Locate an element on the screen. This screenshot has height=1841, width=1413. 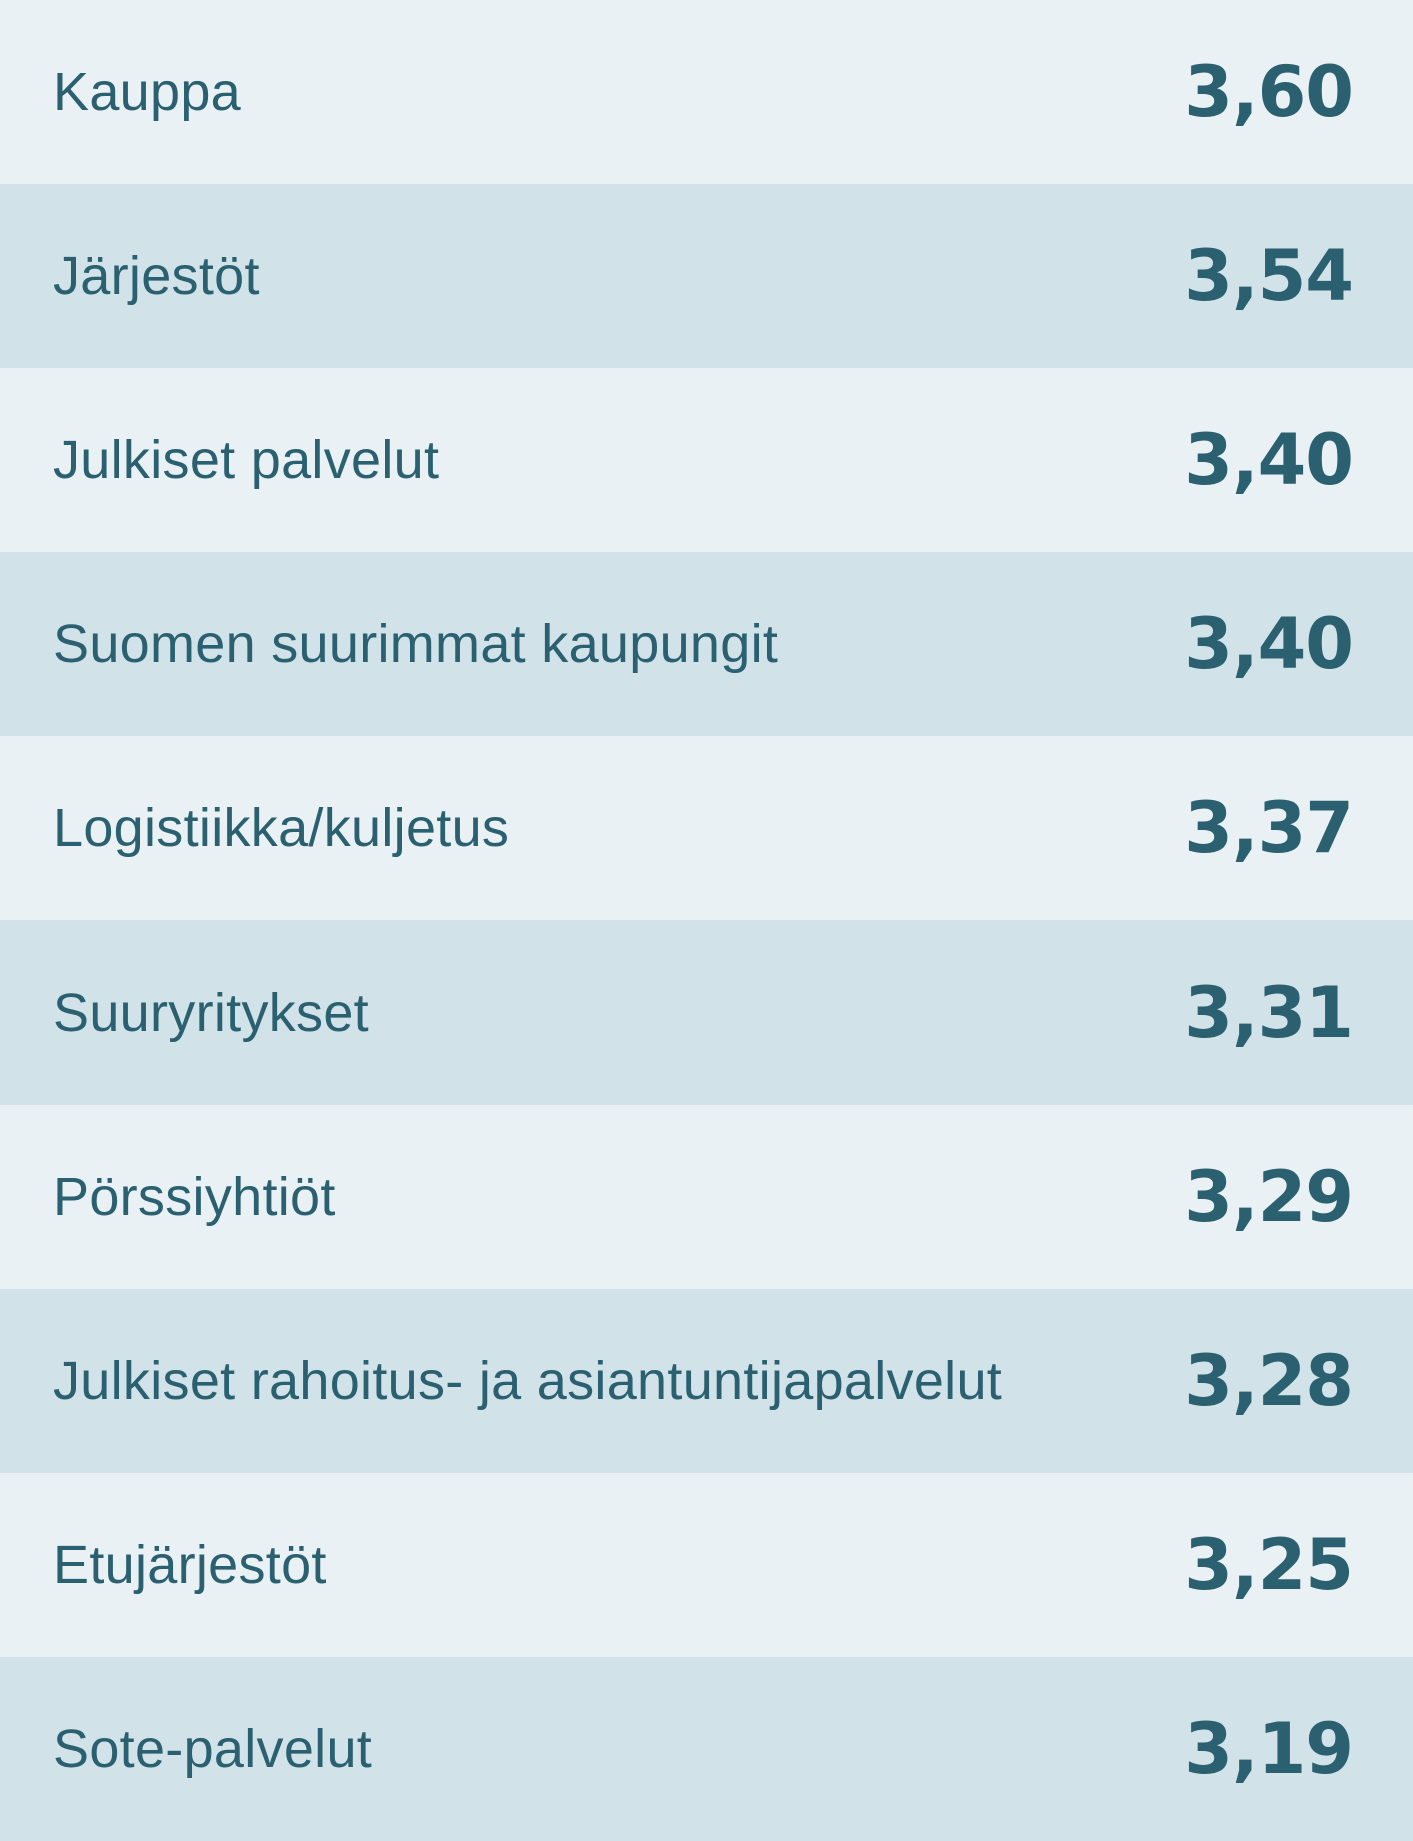
row-label: Etujärjestöt is located at coordinates (190, 1564).